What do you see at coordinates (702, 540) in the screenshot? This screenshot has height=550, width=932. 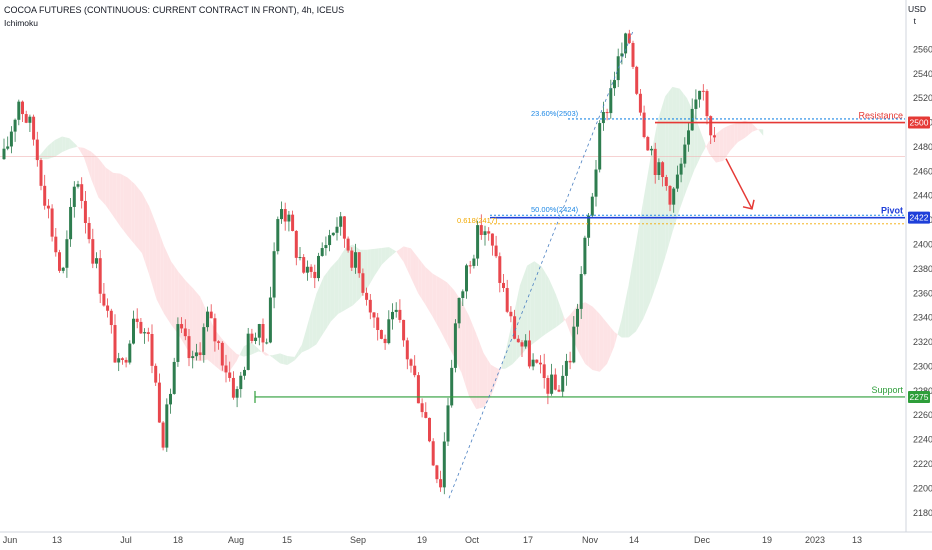 I see `x-tick-label: Dec` at bounding box center [702, 540].